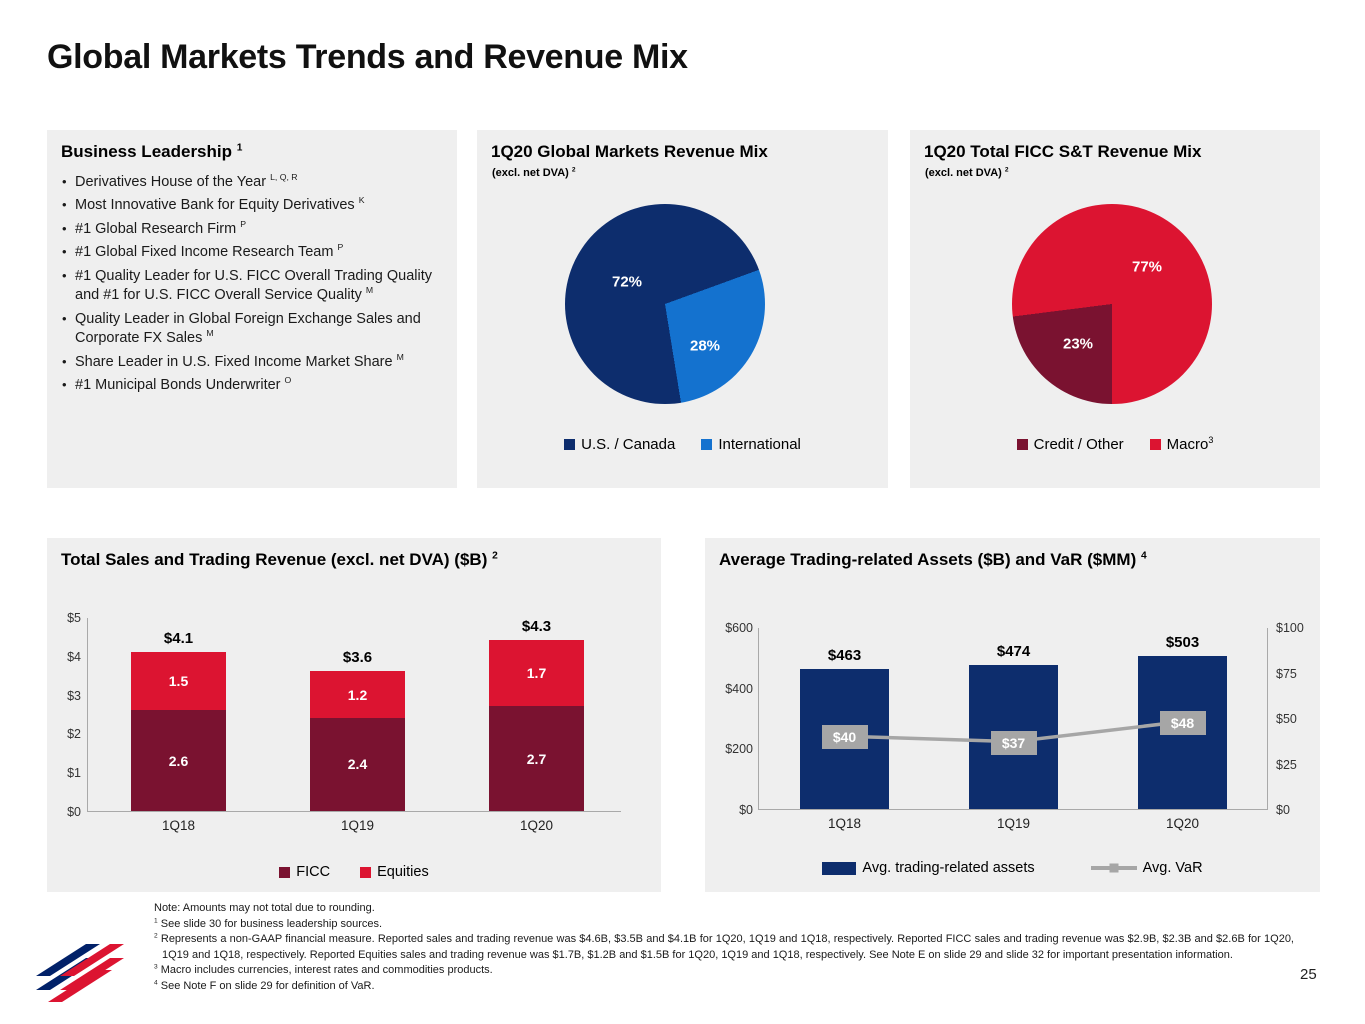 Image resolution: width=1365 pixels, height=1024 pixels. Describe the element at coordinates (255, 385) in the screenshot. I see `leadership-item: #1 Municipal Bonds Underwriter O` at that location.